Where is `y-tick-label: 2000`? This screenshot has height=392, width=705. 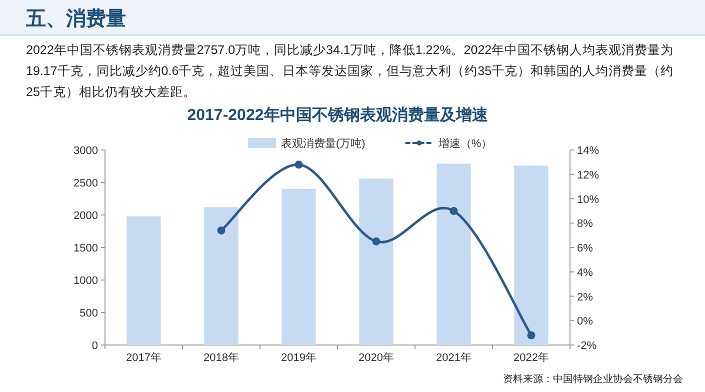
y-tick-label: 2000 is located at coordinates (86, 216).